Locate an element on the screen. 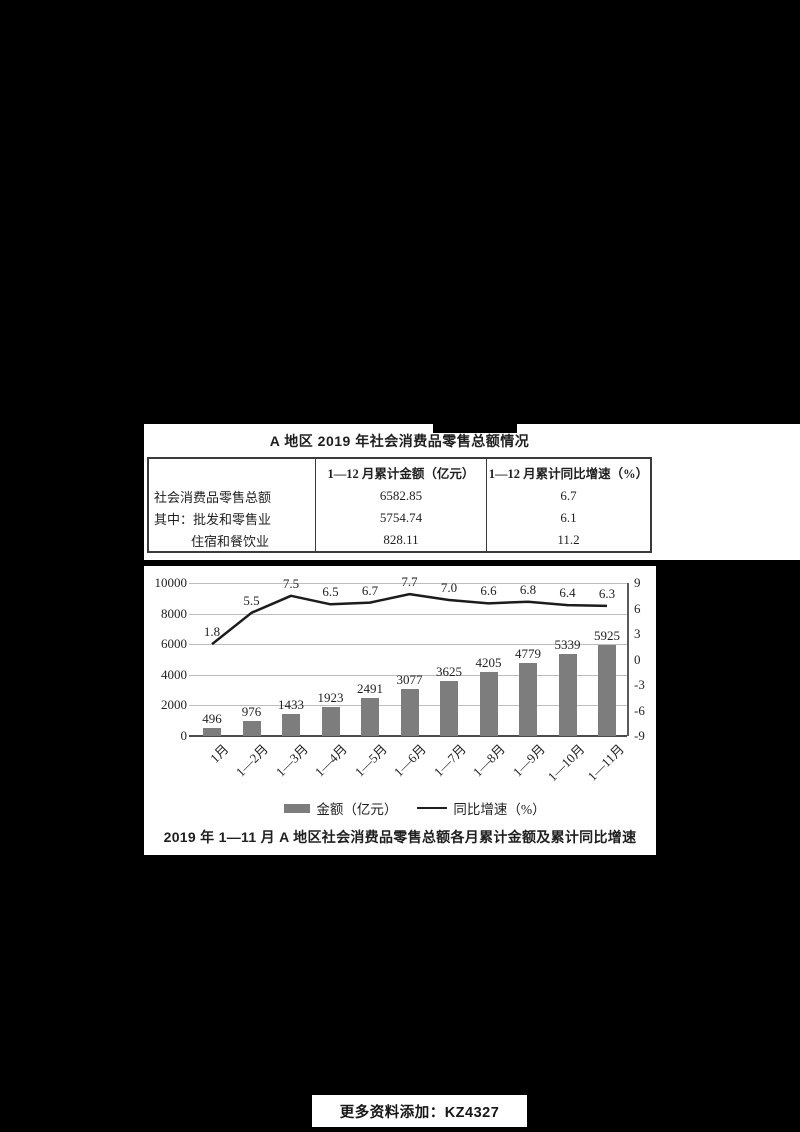  footer-box: 更多资料添加：KZ4327 is located at coordinates (419, 1111).